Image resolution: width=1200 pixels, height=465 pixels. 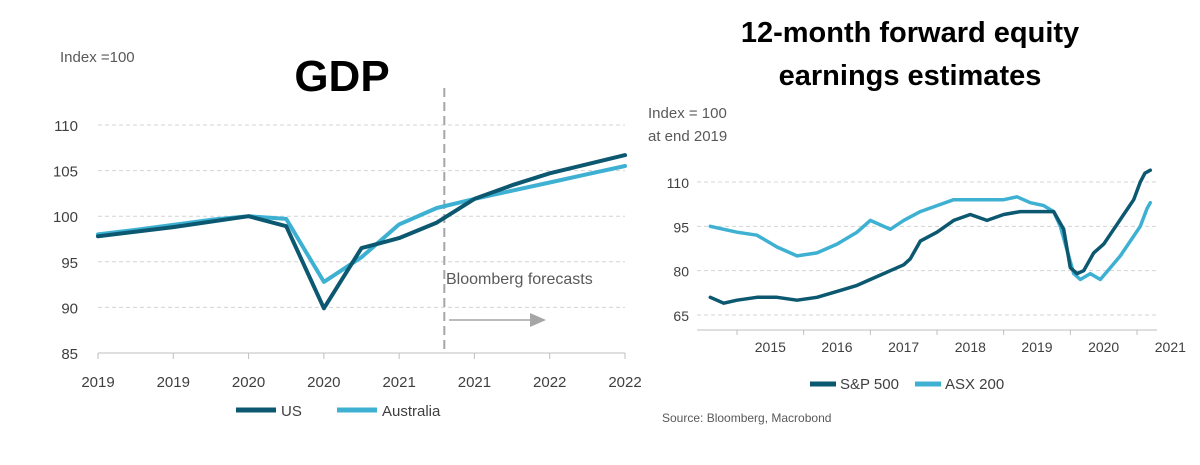 What do you see at coordinates (69, 263) in the screenshot?
I see `gdp-y-tick-label: 95` at bounding box center [69, 263].